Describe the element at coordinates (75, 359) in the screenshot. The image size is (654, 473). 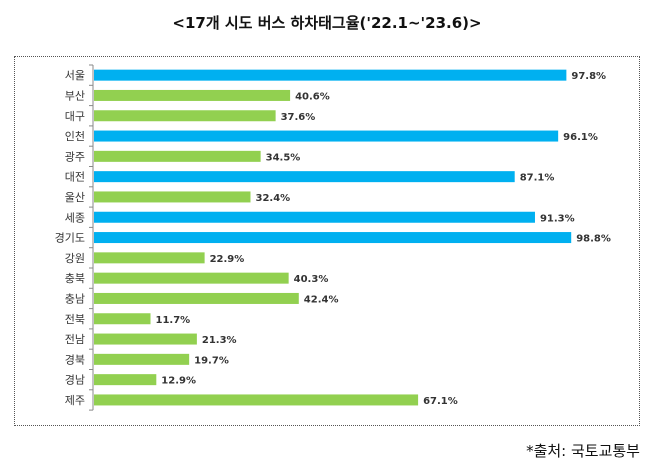
I see `category-label: 경북` at that location.